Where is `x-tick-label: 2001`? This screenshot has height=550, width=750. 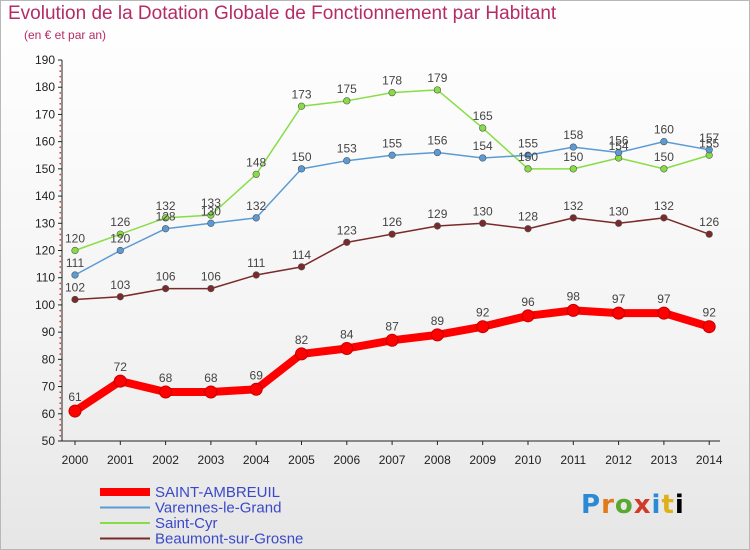 x-tick-label: 2001 is located at coordinates (120, 460).